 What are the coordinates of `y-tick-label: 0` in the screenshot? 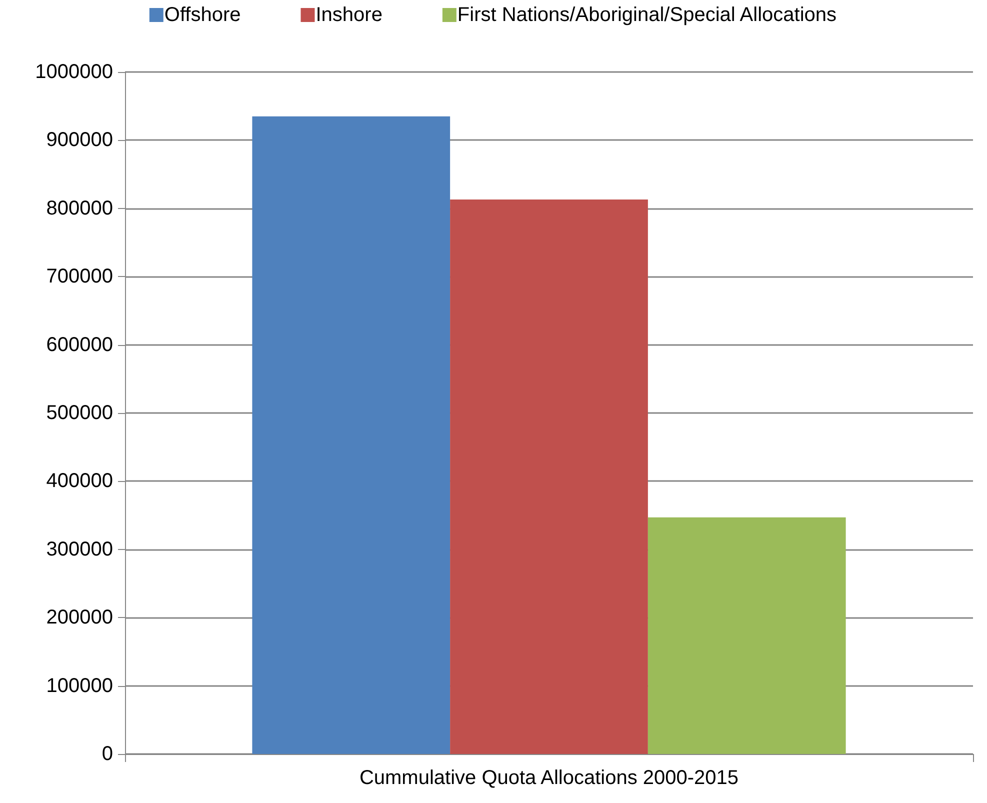 It's located at (107, 754).